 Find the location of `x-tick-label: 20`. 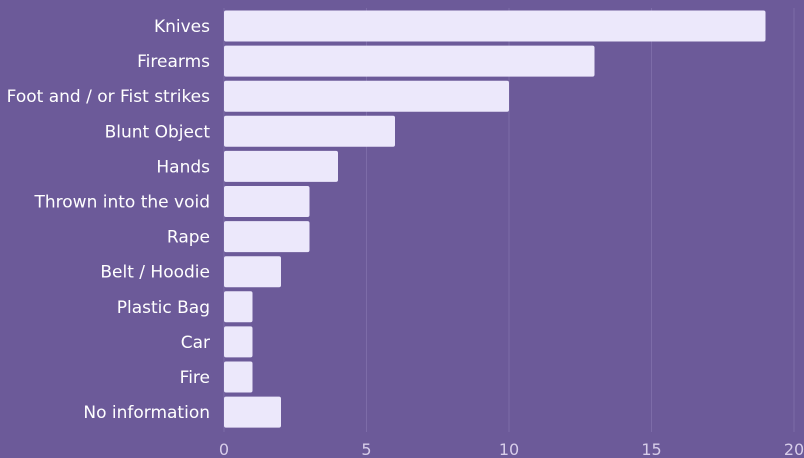

x-tick-label: 20 is located at coordinates (794, 449).